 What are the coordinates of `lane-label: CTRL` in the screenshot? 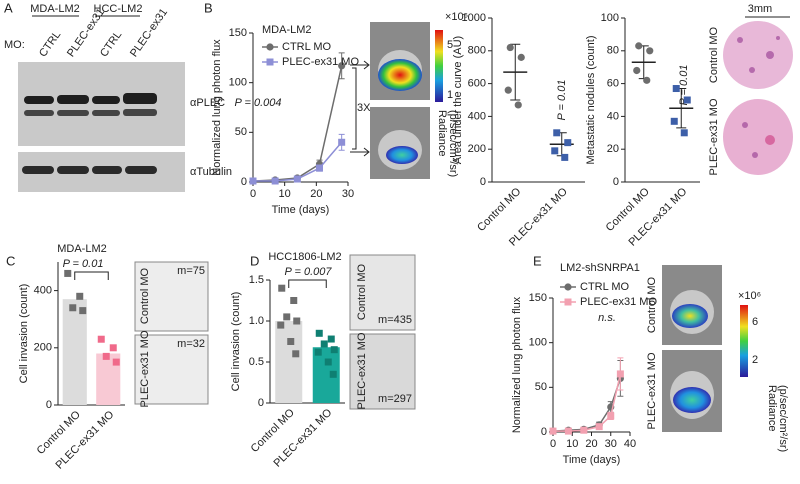 It's located at (50, 44).